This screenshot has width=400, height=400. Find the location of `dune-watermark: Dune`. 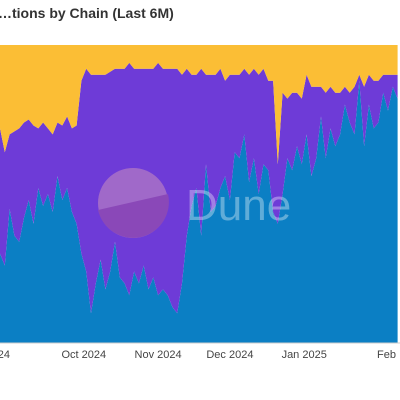

dune-watermark: Dune is located at coordinates (194, 203).